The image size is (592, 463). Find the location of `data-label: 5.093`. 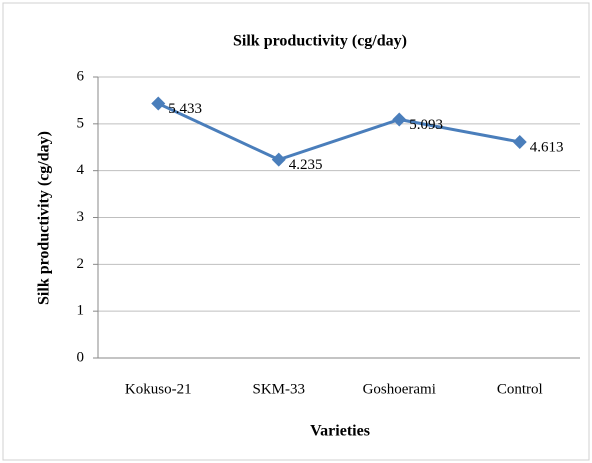

data-label: 5.093 is located at coordinates (426, 125).